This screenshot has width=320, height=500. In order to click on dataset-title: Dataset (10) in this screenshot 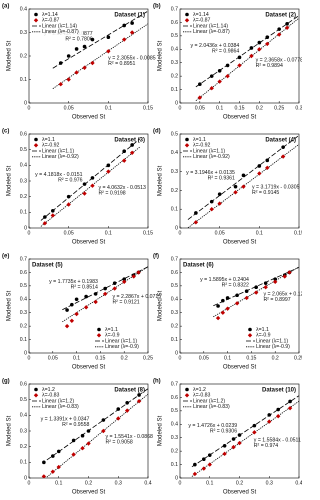, I will do `click(279, 391)`.